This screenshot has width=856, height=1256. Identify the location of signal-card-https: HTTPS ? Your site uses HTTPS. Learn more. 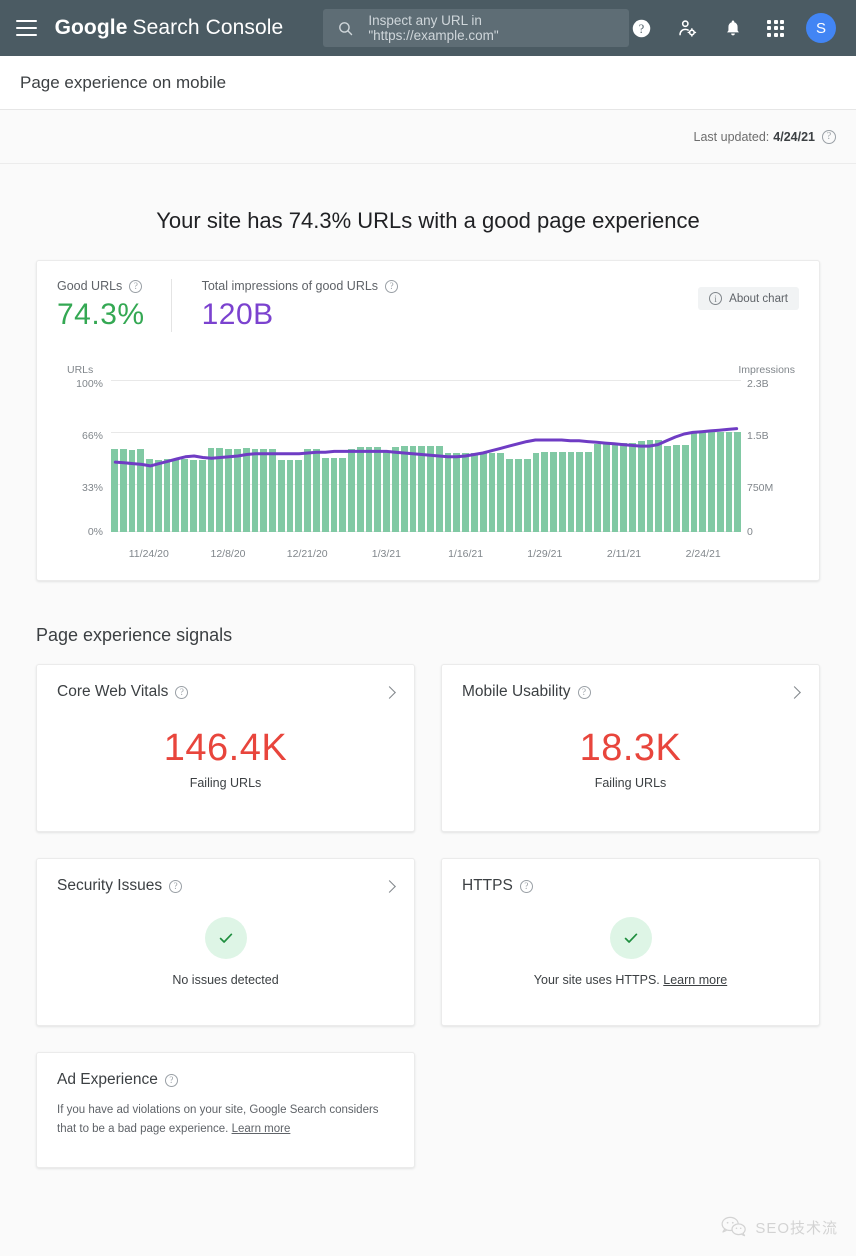
(630, 942).